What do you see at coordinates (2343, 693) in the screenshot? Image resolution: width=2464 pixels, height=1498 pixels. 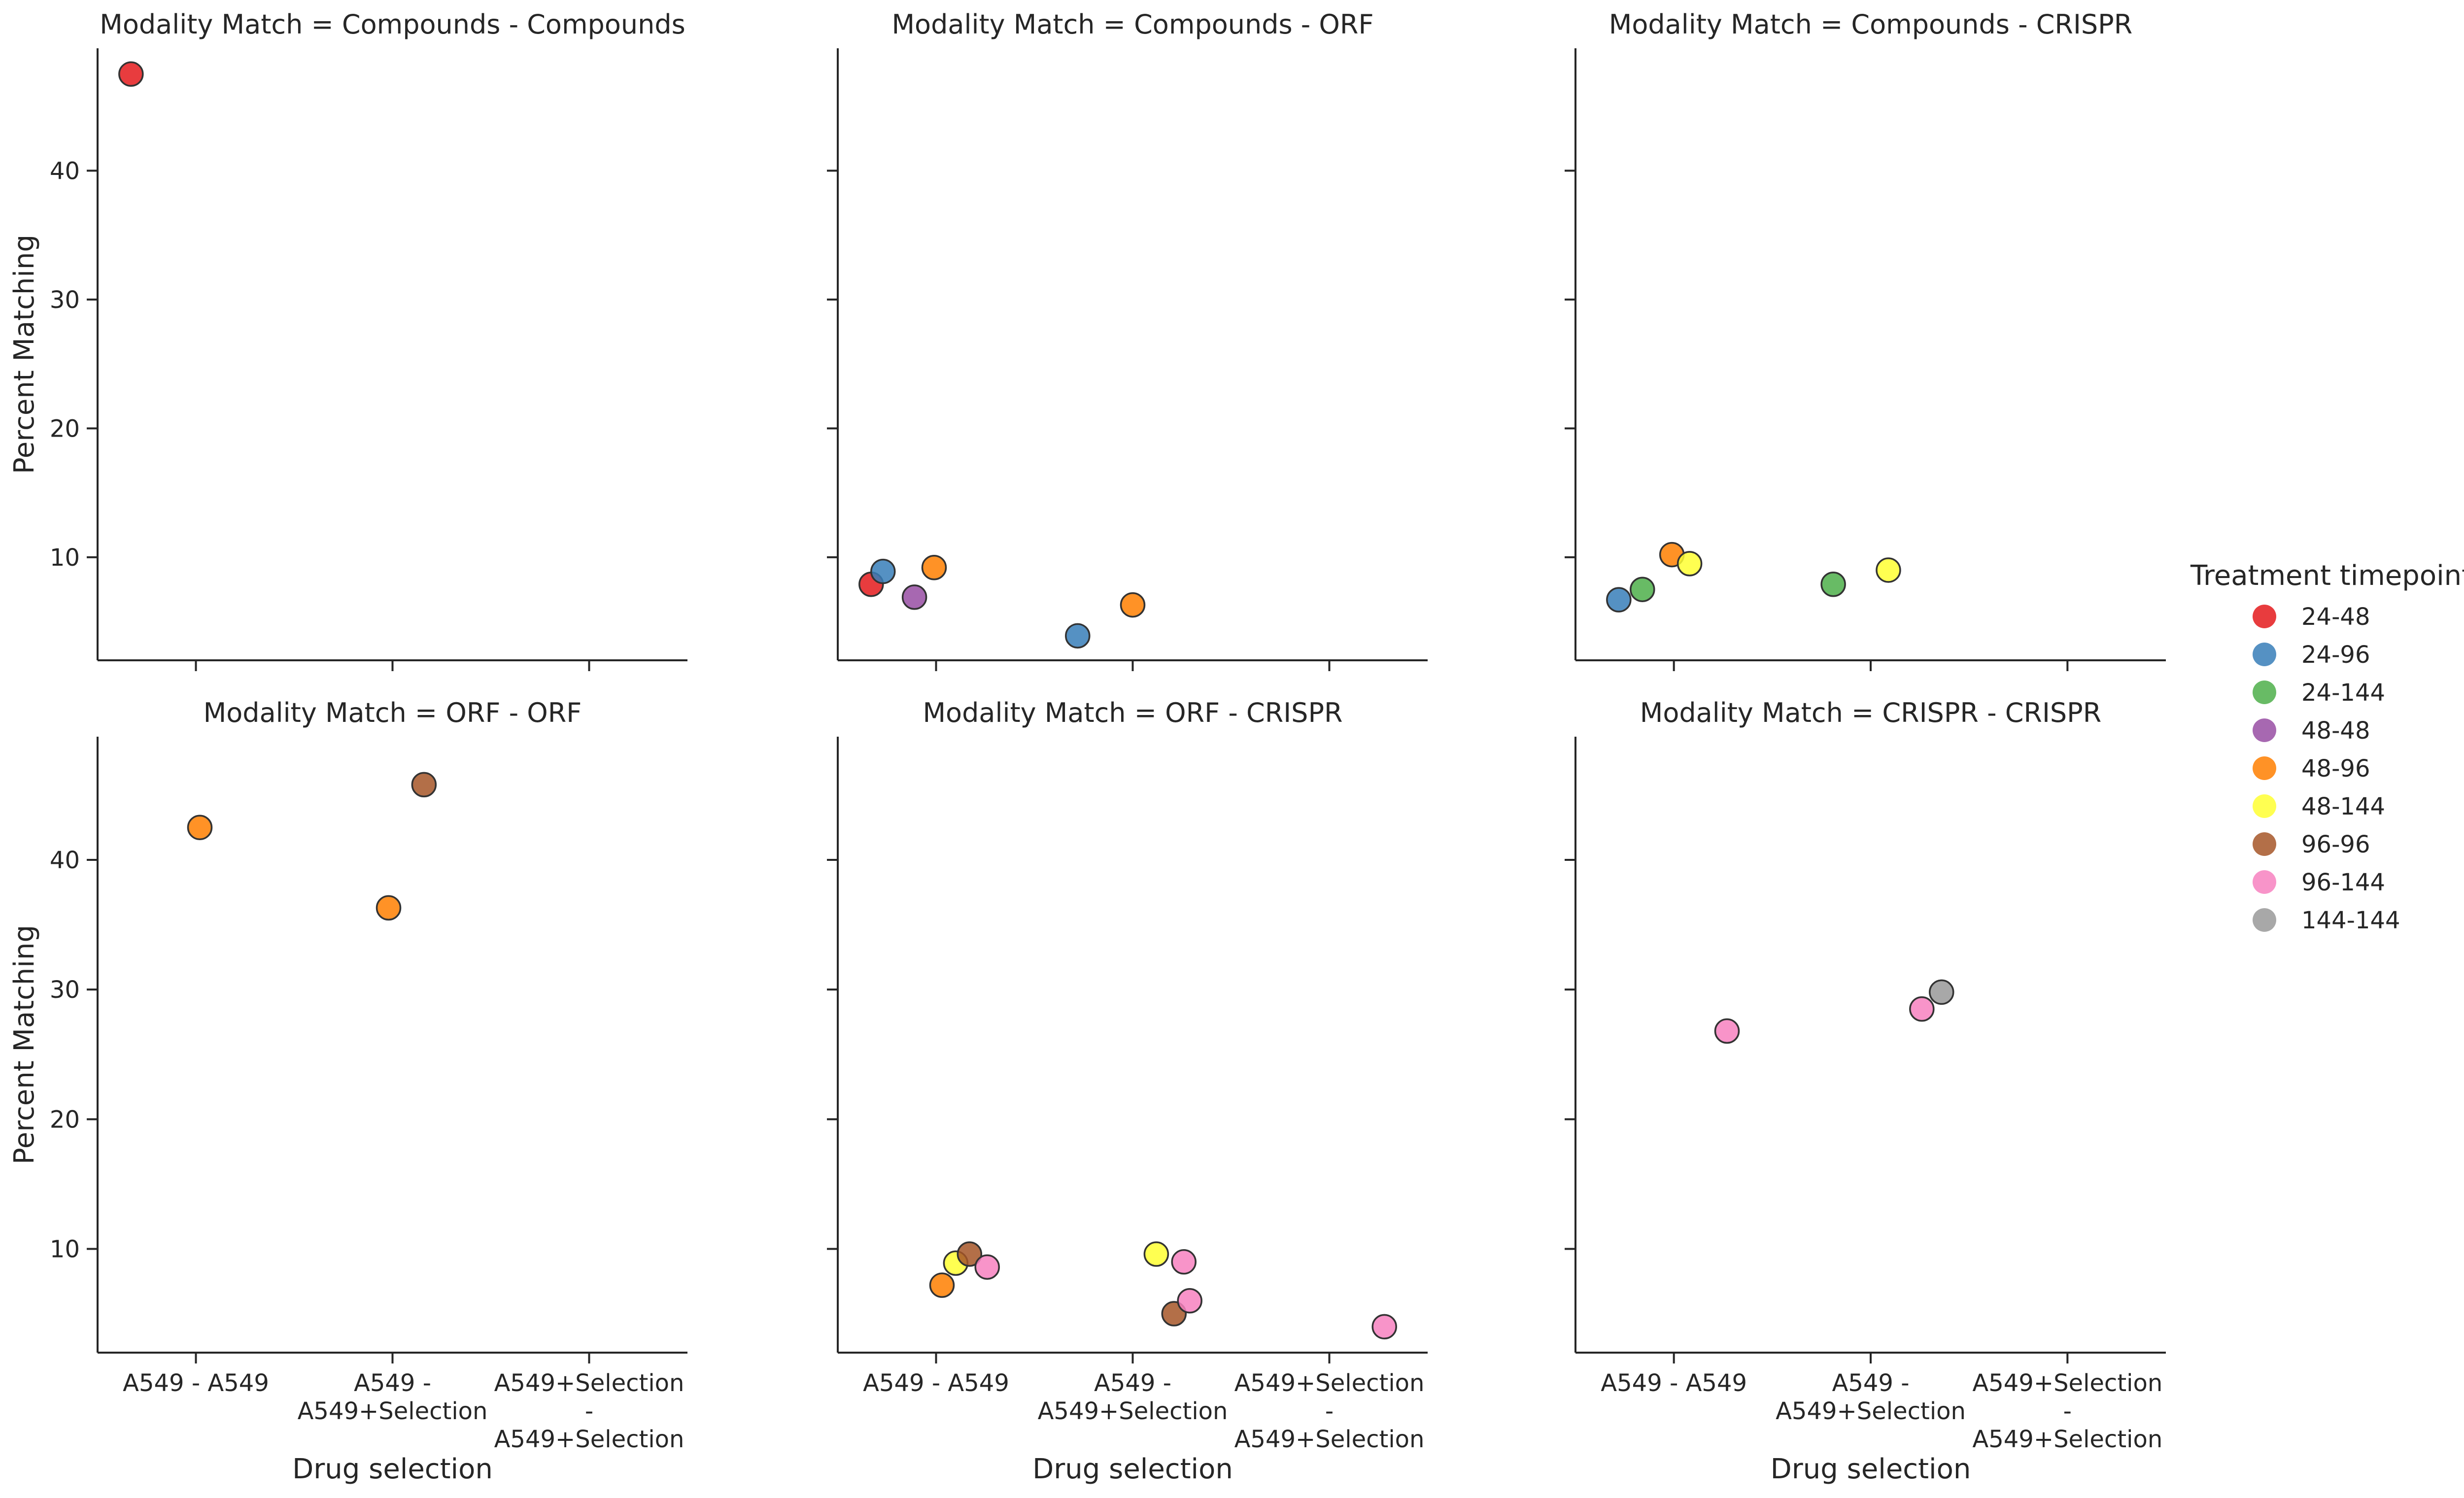 I see `legend-label: 24-144` at bounding box center [2343, 693].